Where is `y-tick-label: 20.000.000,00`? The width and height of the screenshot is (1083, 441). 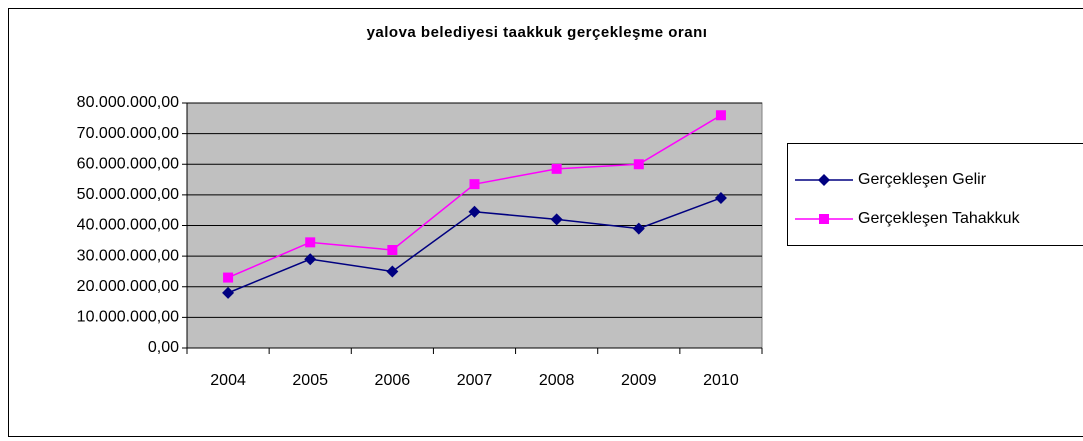
y-tick-label: 20.000.000,00 is located at coordinates (128, 286).